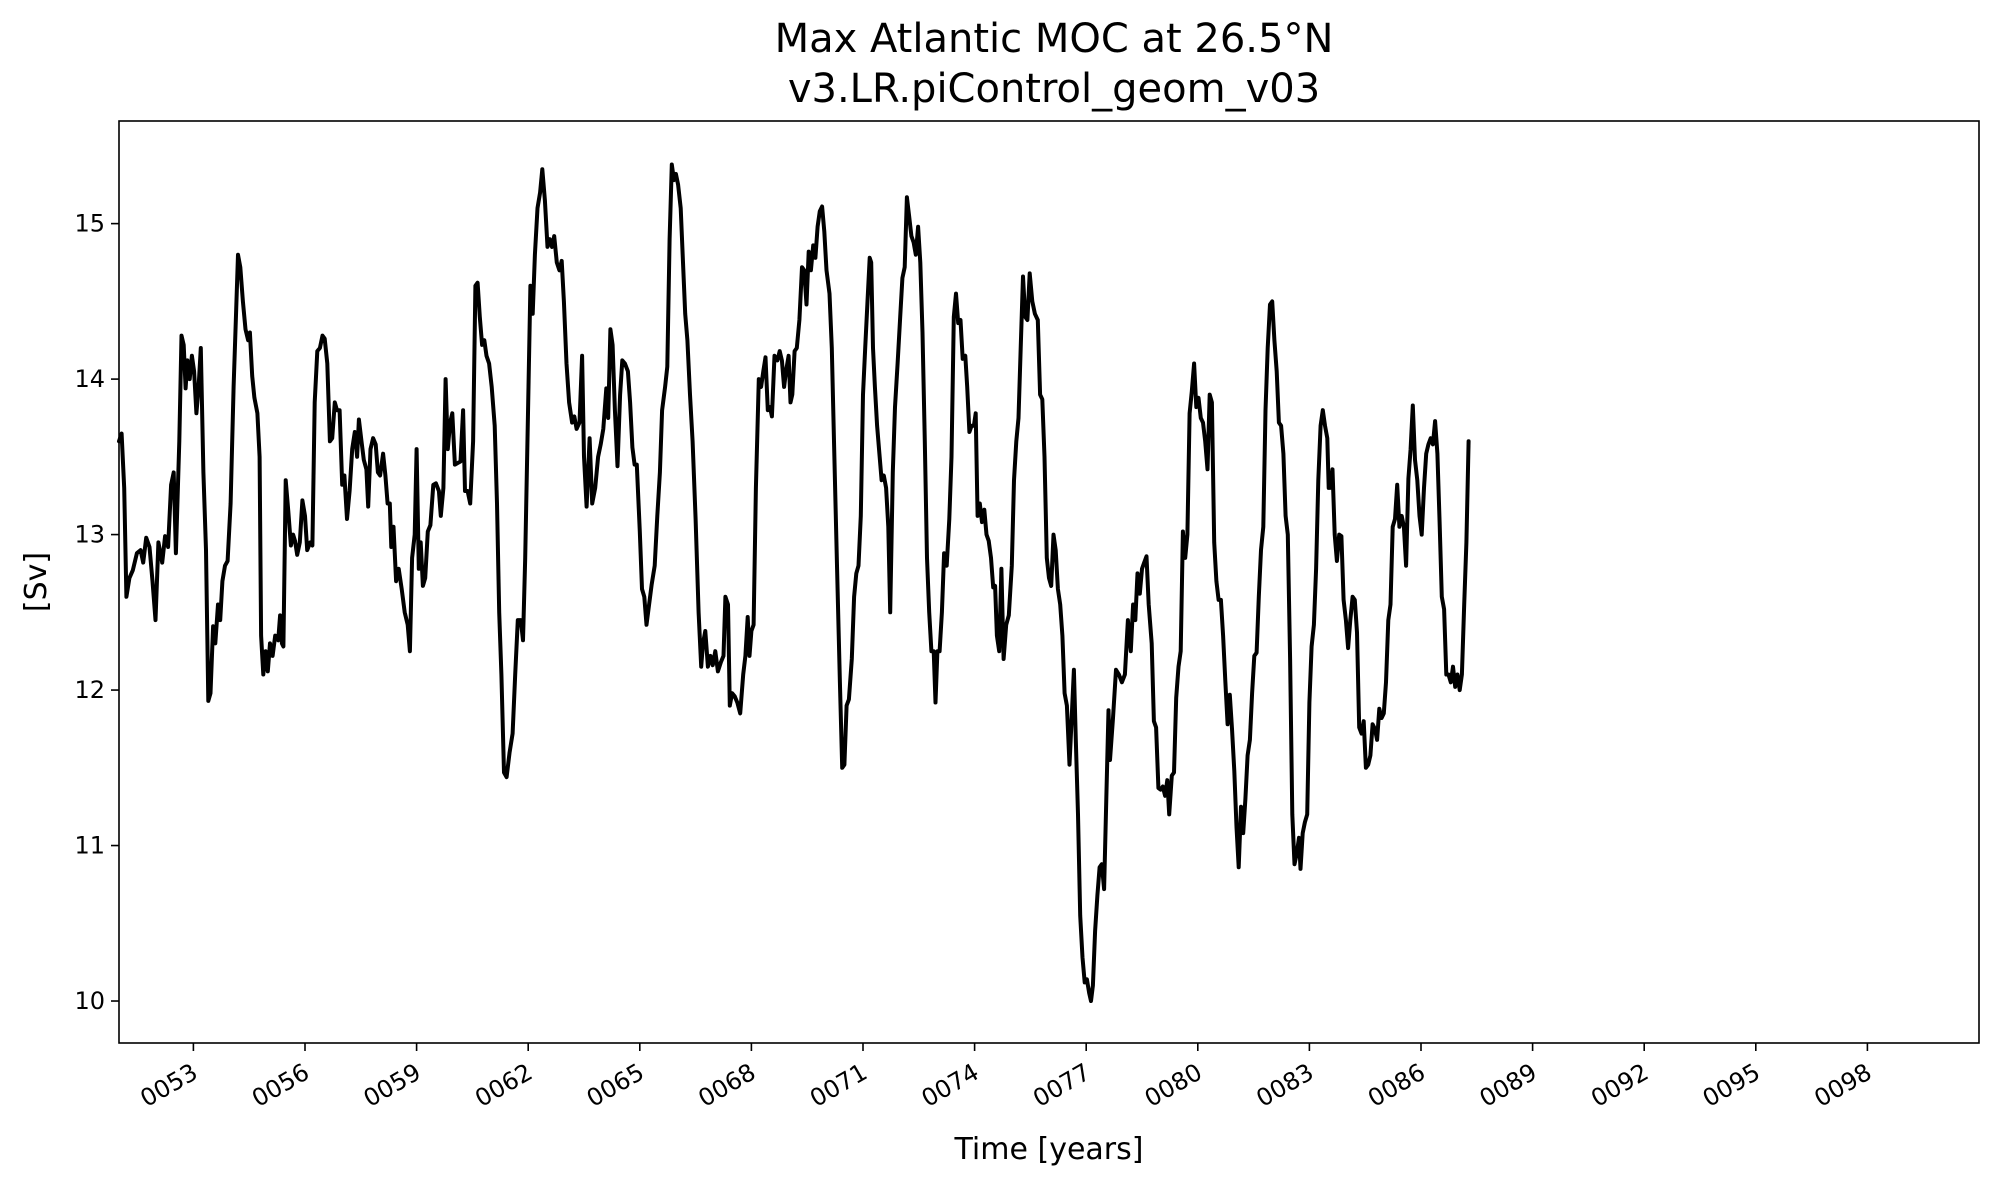  What do you see at coordinates (89, 690) in the screenshot?
I see `y-tick-label: 12` at bounding box center [89, 690].